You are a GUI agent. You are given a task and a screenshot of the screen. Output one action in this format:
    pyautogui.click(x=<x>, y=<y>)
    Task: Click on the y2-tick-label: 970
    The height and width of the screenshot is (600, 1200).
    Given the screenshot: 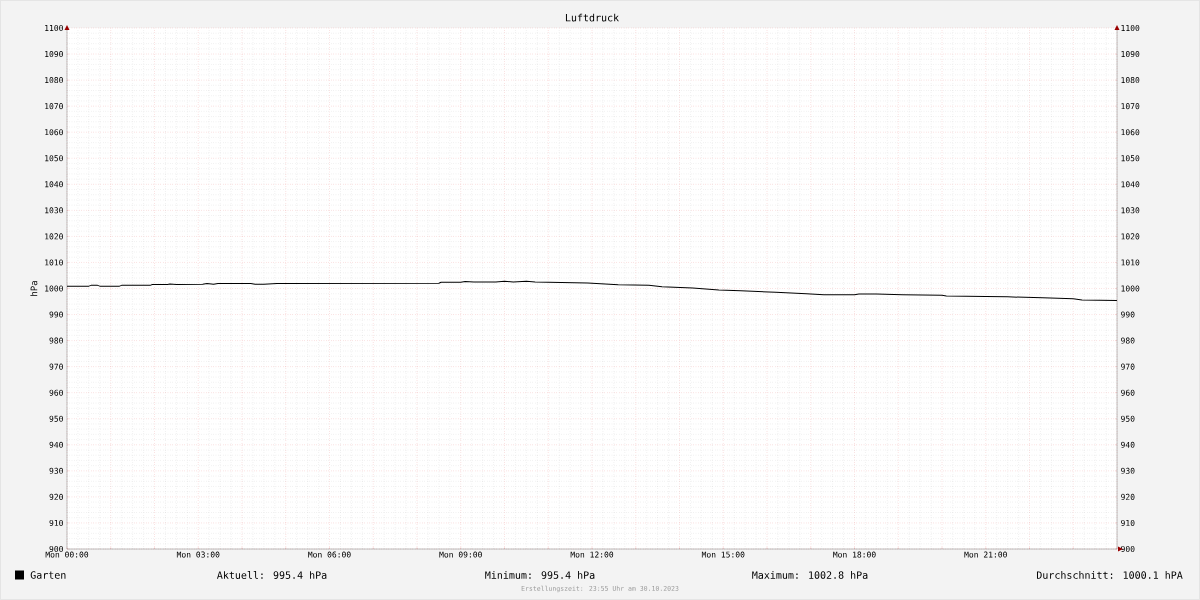 What is the action you would take?
    pyautogui.click(x=1128, y=366)
    